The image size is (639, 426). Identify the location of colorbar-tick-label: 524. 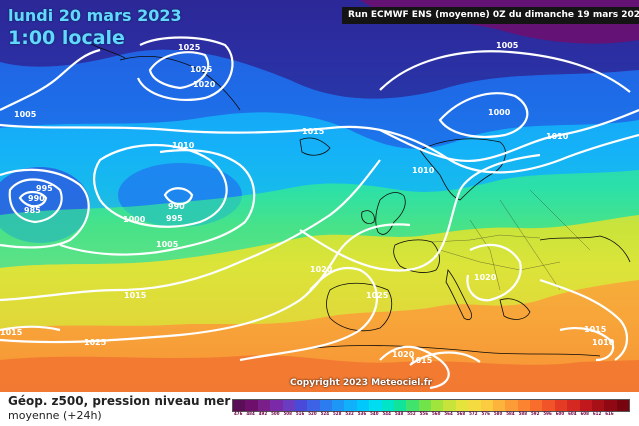
(324, 413).